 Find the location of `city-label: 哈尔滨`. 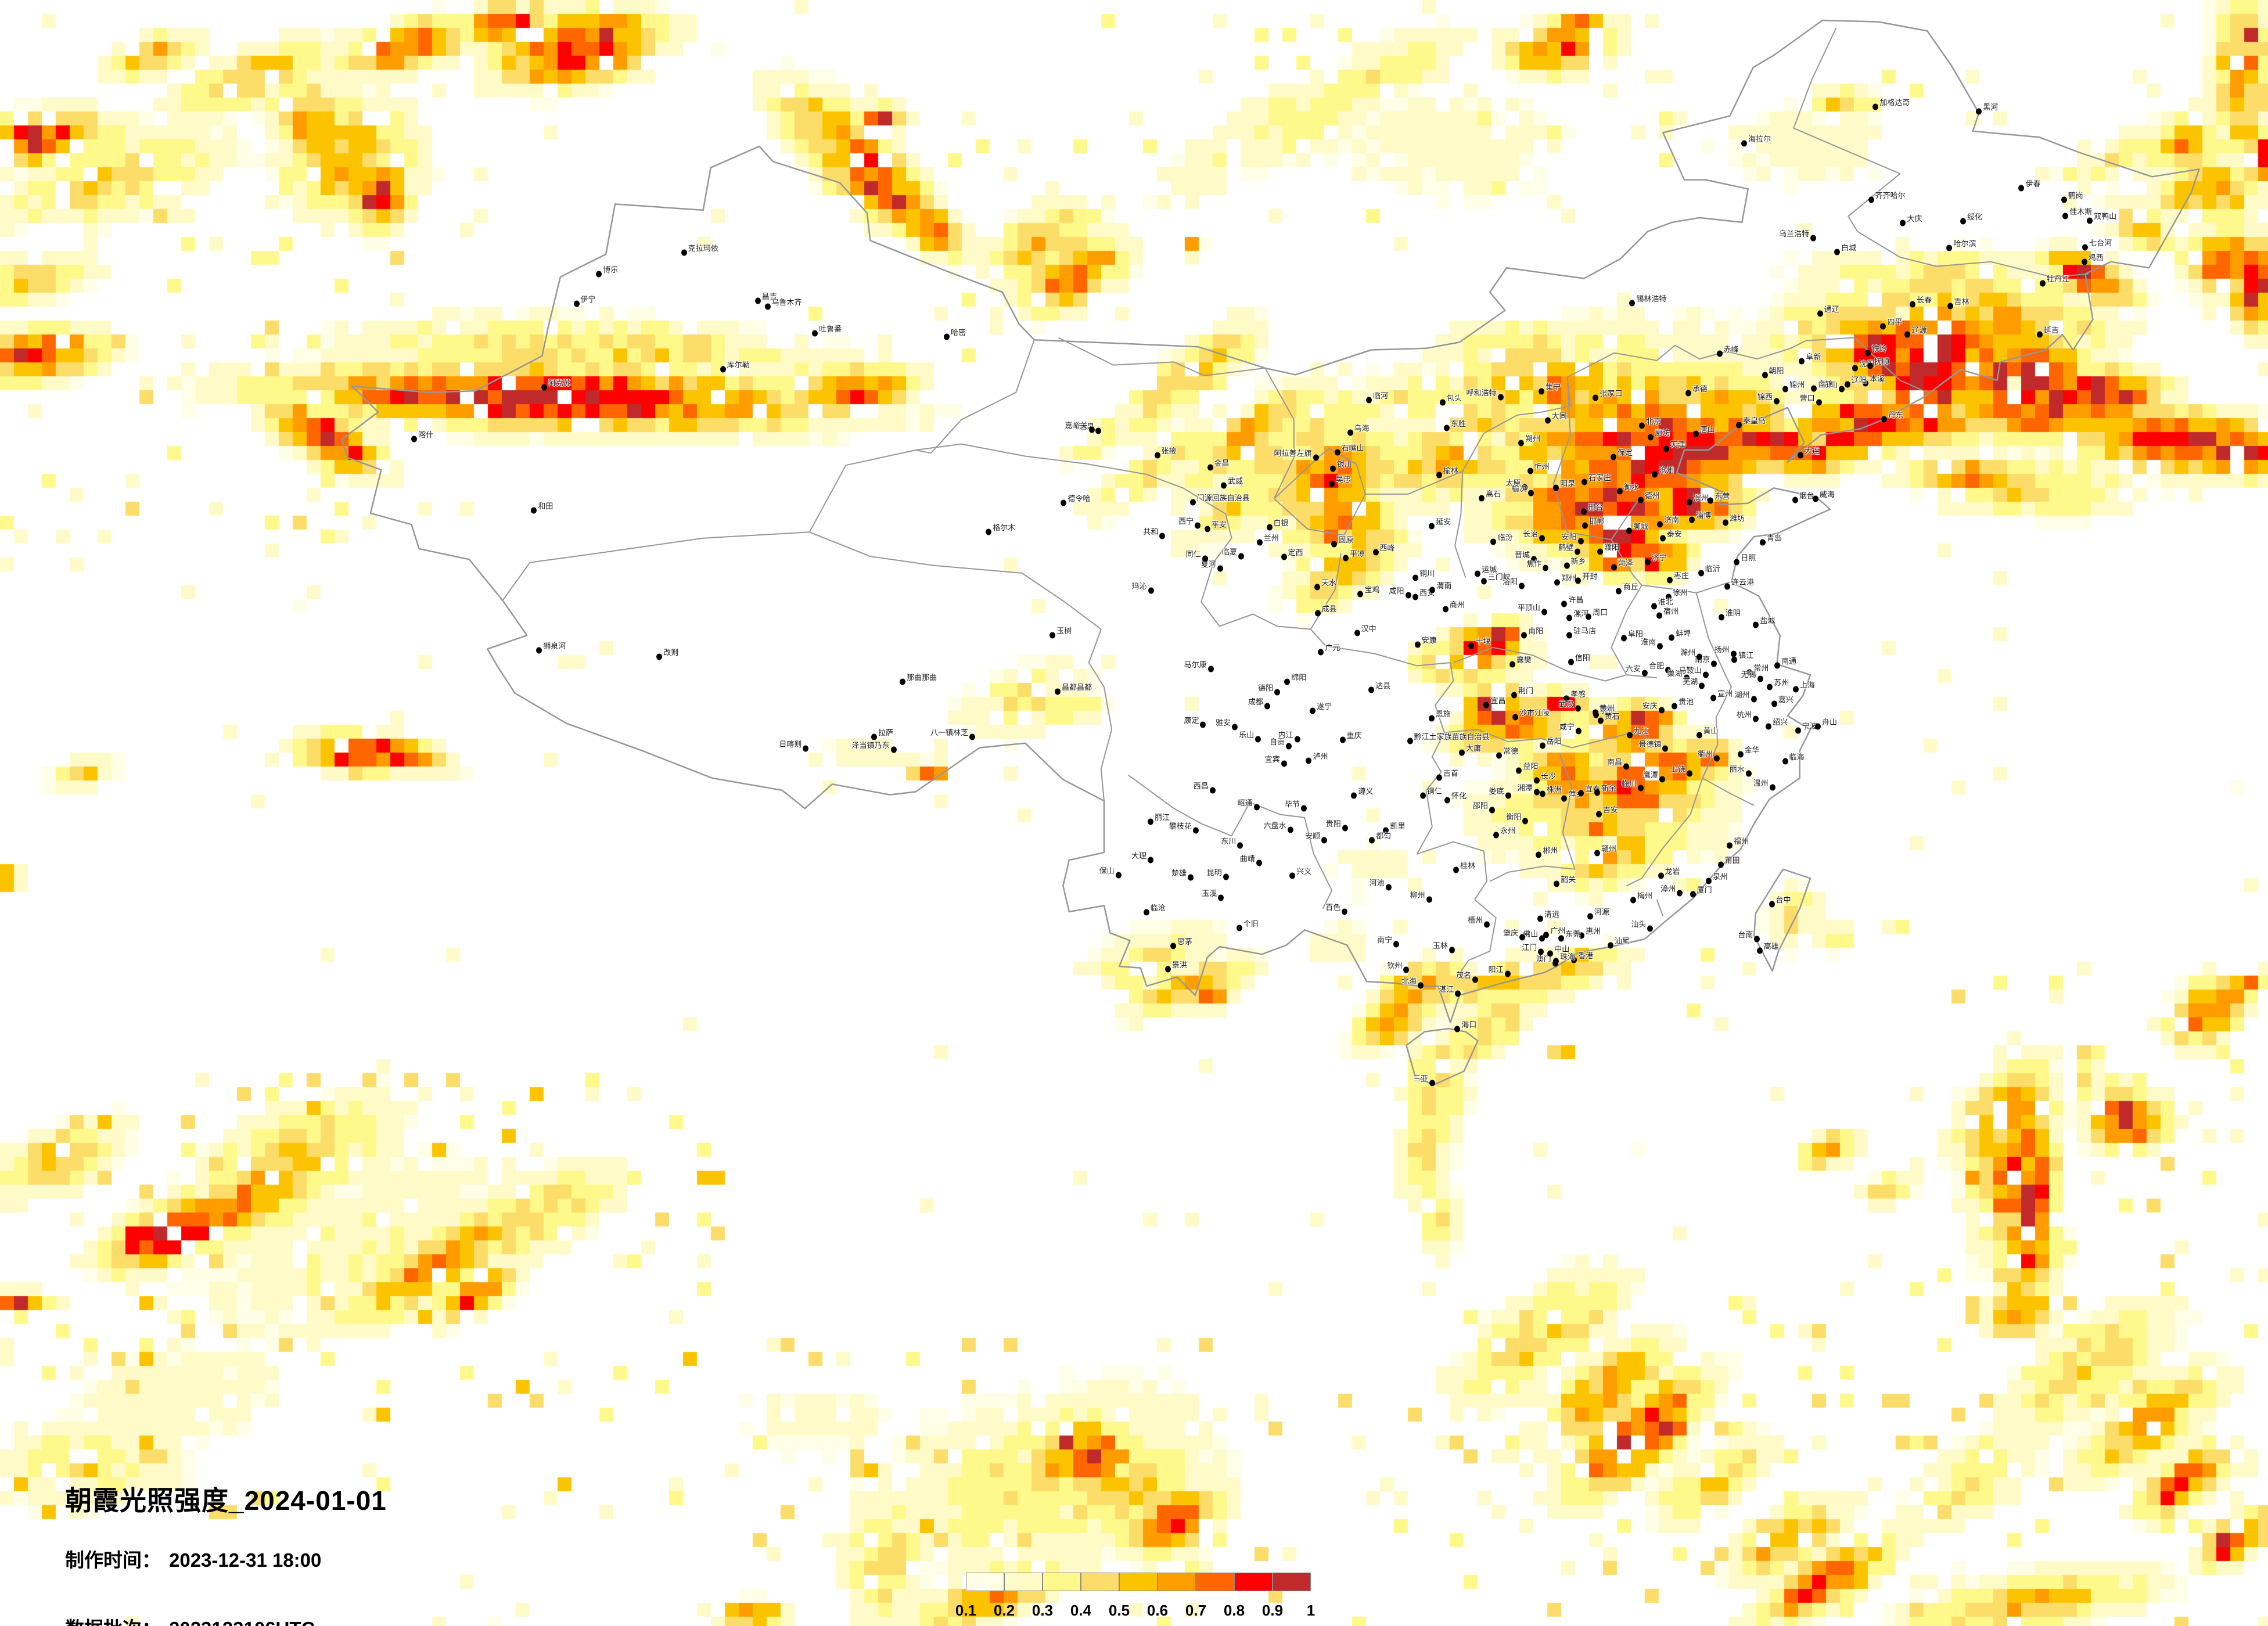

city-label: 哈尔滨 is located at coordinates (1964, 244).